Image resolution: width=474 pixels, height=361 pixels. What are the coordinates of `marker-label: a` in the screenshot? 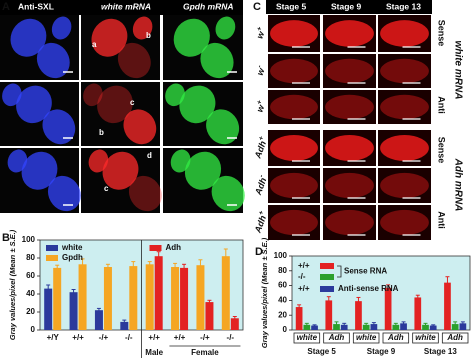 It's located at (94, 44).